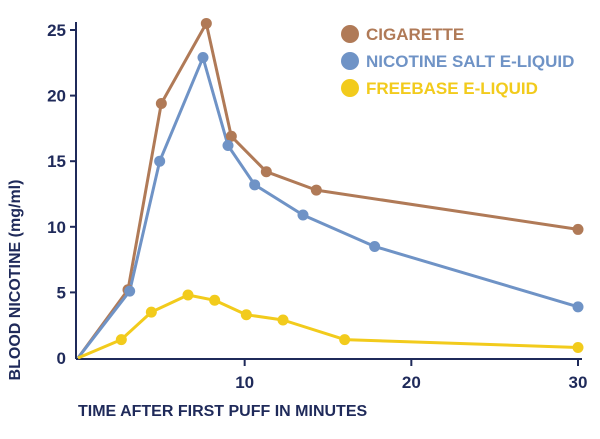 The width and height of the screenshot is (600, 439). Describe the element at coordinates (56, 227) in the screenshot. I see `y-tick-label: 10` at that location.